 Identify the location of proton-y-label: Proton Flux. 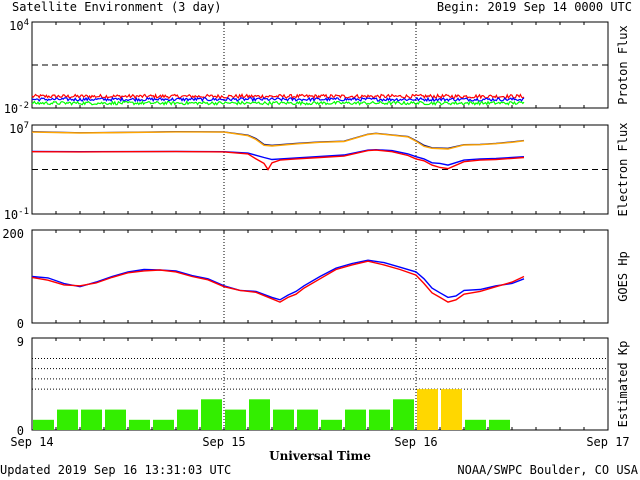
(623, 64).